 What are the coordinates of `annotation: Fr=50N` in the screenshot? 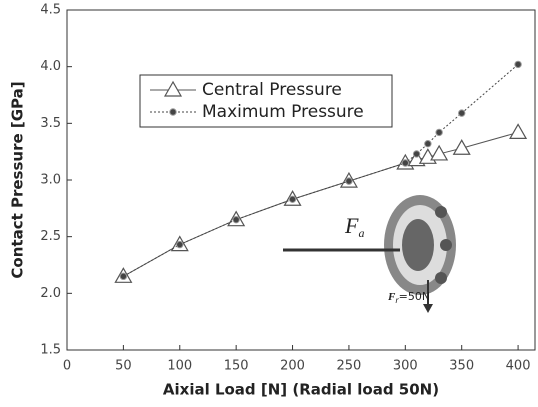 It's located at (408, 297).